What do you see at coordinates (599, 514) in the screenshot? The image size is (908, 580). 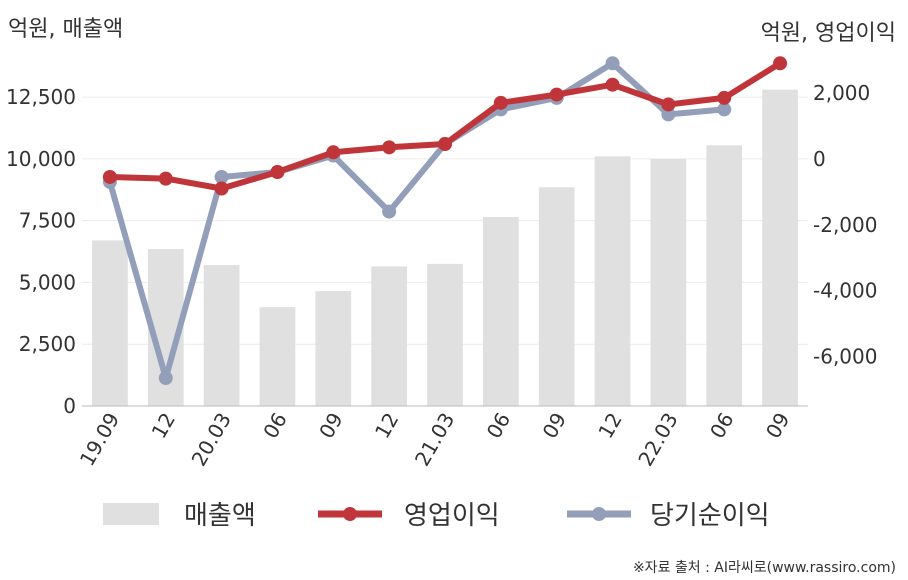 I see `legend-marker-net-income` at bounding box center [599, 514].